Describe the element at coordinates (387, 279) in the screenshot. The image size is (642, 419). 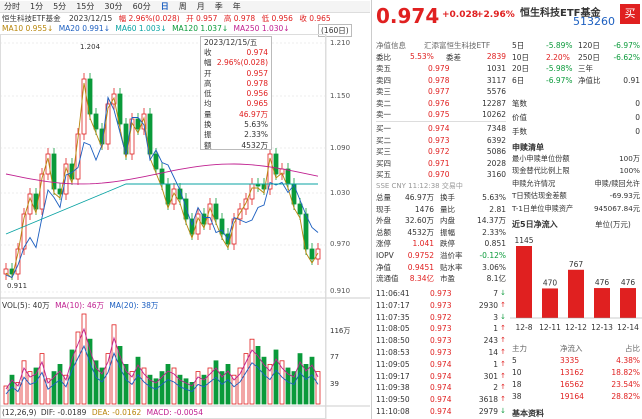
I see `stat-key: 流通值` at that location.